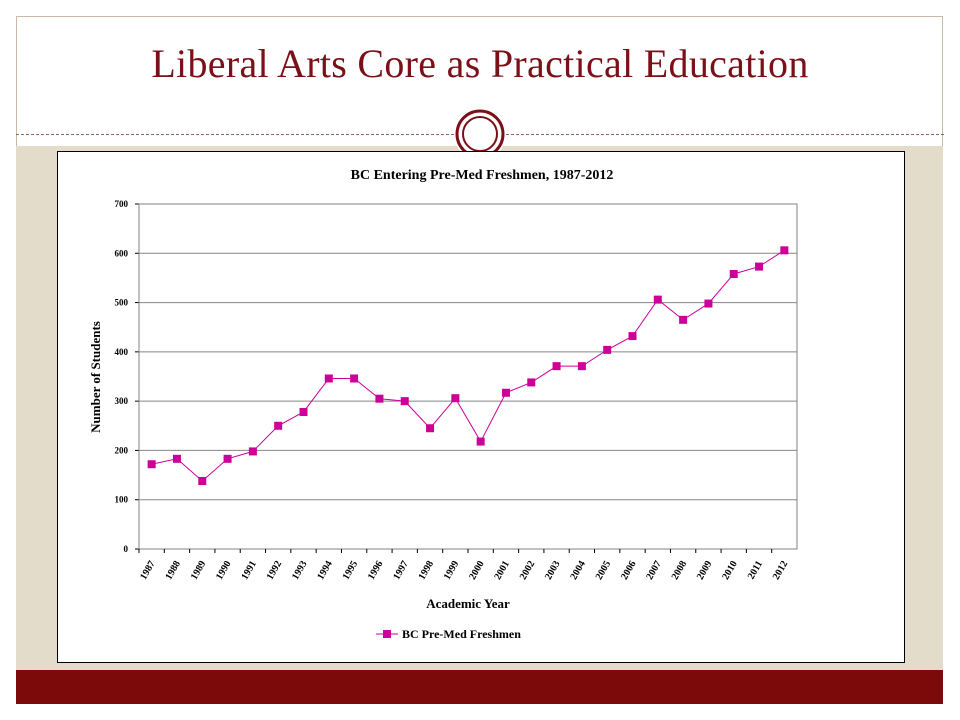  What do you see at coordinates (126, 549) in the screenshot?
I see `y-tick-label: 0` at bounding box center [126, 549].